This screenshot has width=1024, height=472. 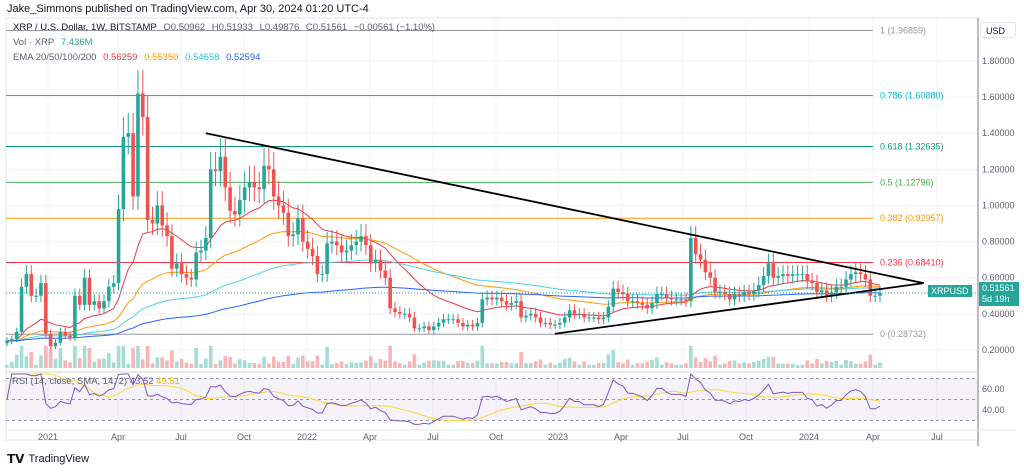 I want to click on currency-selector: USD, so click(x=998, y=30).